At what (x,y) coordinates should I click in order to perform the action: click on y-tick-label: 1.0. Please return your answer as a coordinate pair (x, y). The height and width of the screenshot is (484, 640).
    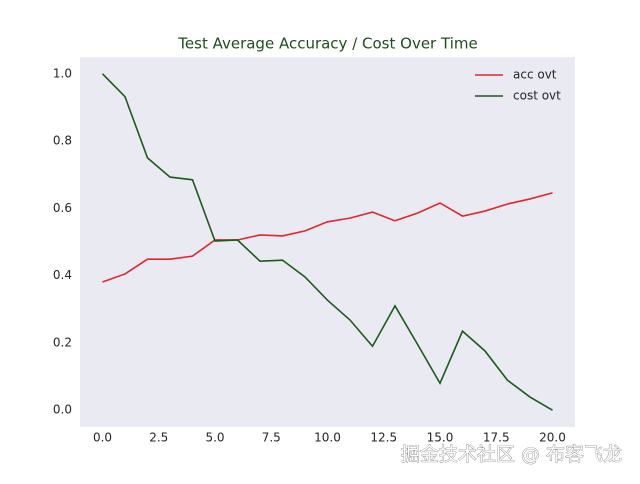
    Looking at the image, I should click on (62, 73).